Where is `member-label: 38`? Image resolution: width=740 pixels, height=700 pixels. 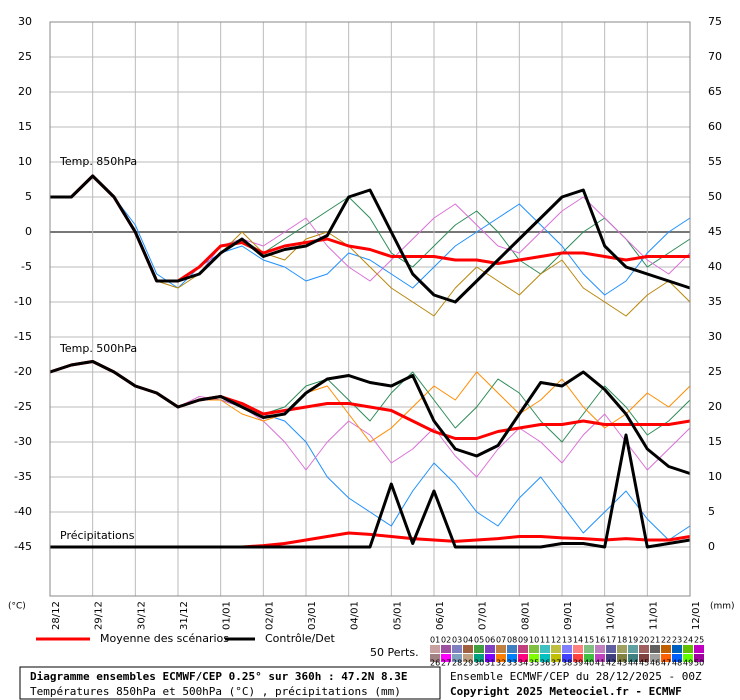 member-label: 38 is located at coordinates (567, 663).